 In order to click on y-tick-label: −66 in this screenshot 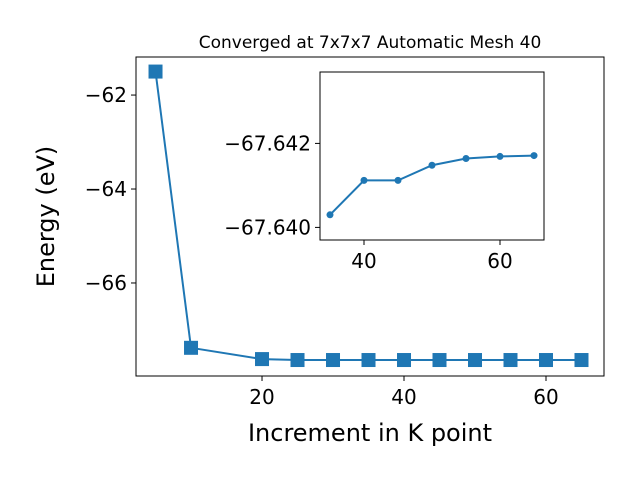, I will do `click(106, 283)`.